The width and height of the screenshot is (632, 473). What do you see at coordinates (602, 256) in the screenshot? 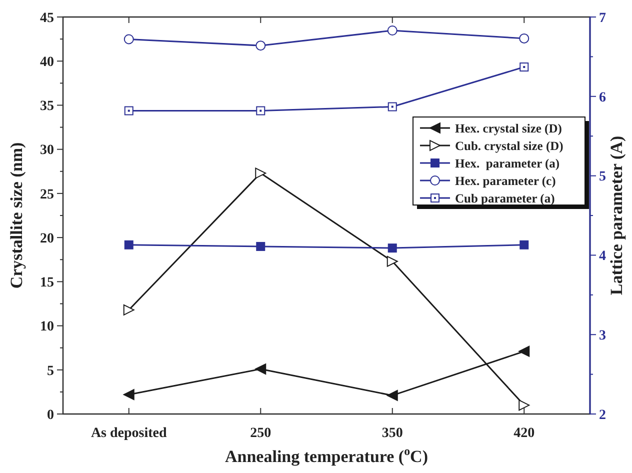
I see `y2-tick-label: 4` at bounding box center [602, 256].